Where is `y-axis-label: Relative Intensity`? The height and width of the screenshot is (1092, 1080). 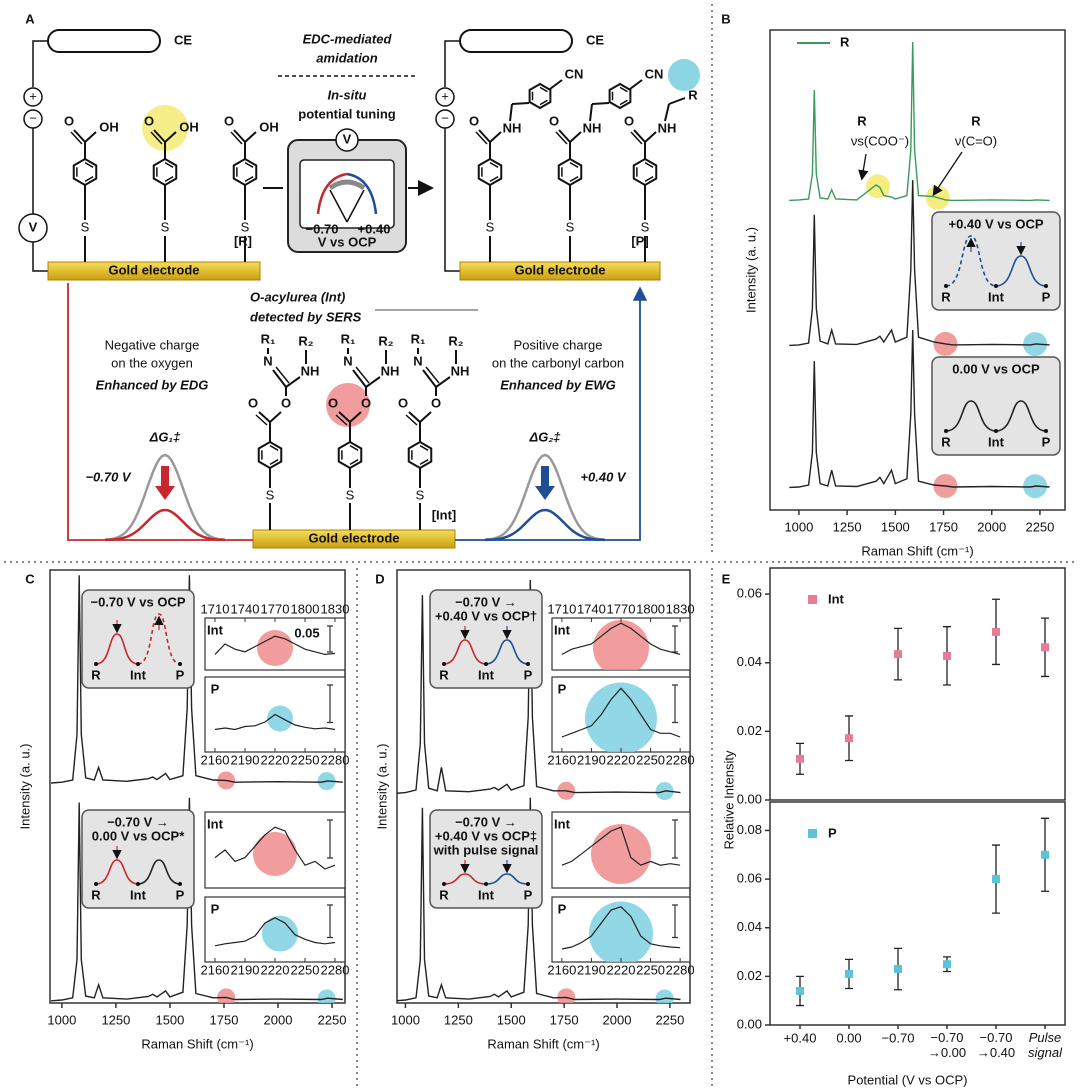
y-axis-label: Relative Intensity is located at coordinates (728, 799).